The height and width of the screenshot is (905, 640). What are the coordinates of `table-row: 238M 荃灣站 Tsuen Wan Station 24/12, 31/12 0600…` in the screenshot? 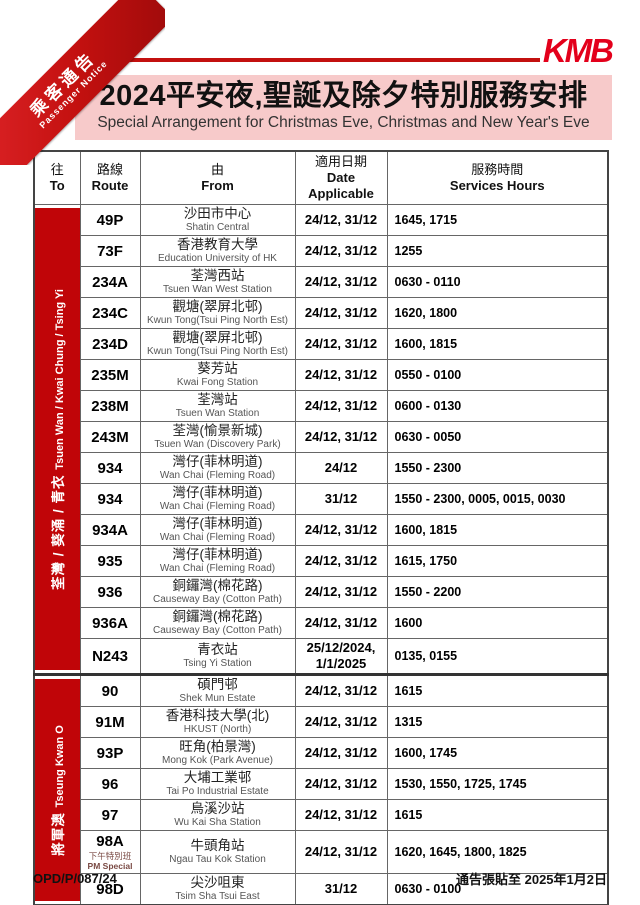 It's located at (321, 406).